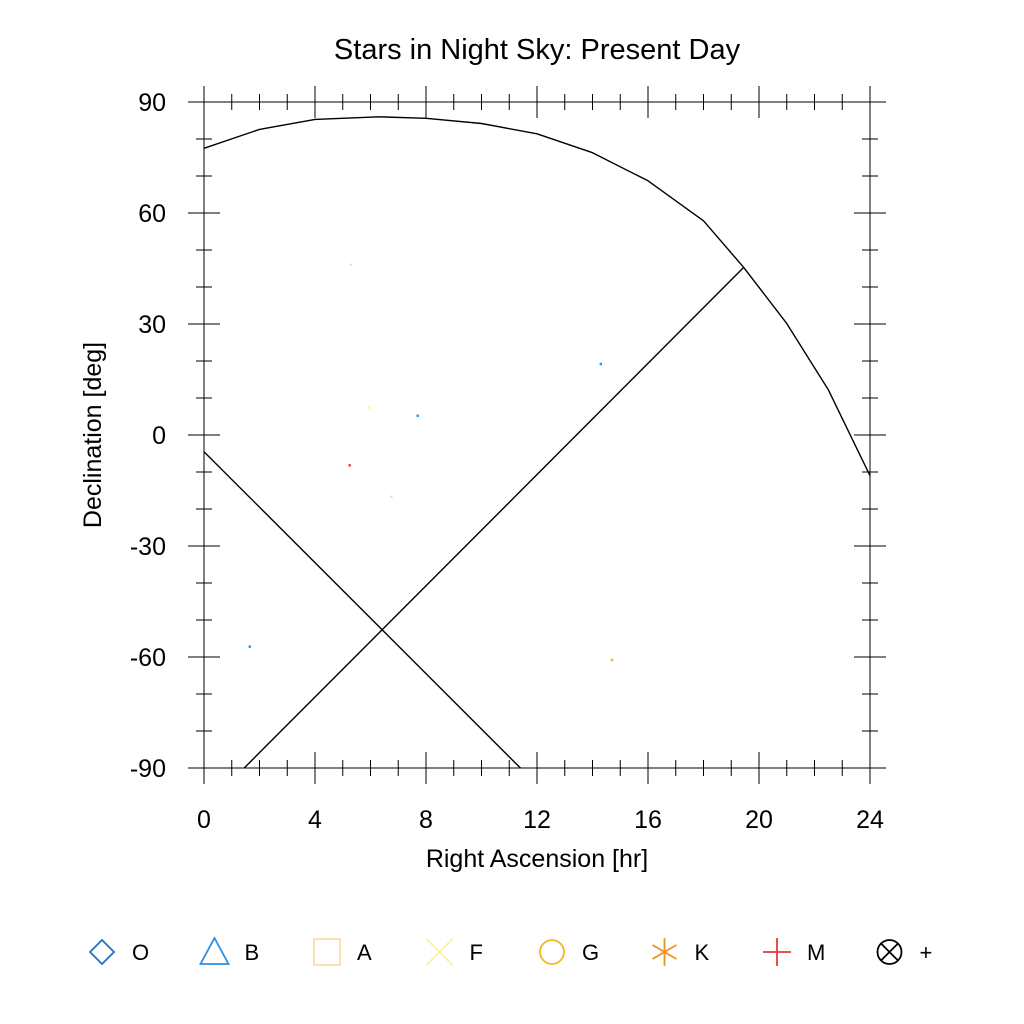 The height and width of the screenshot is (1024, 1024). I want to click on star-point-M, so click(349, 465).